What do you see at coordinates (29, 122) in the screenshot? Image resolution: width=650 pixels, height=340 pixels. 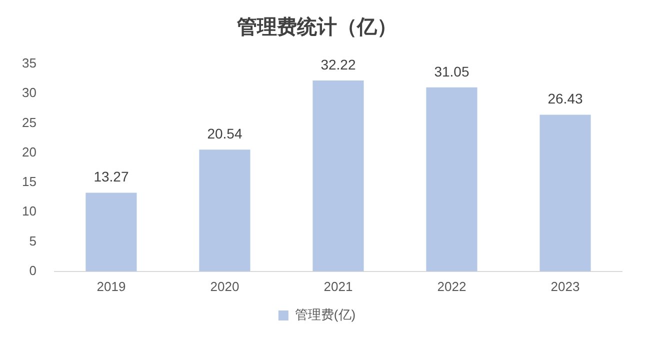 I see `y-tick-label: 25` at bounding box center [29, 122].